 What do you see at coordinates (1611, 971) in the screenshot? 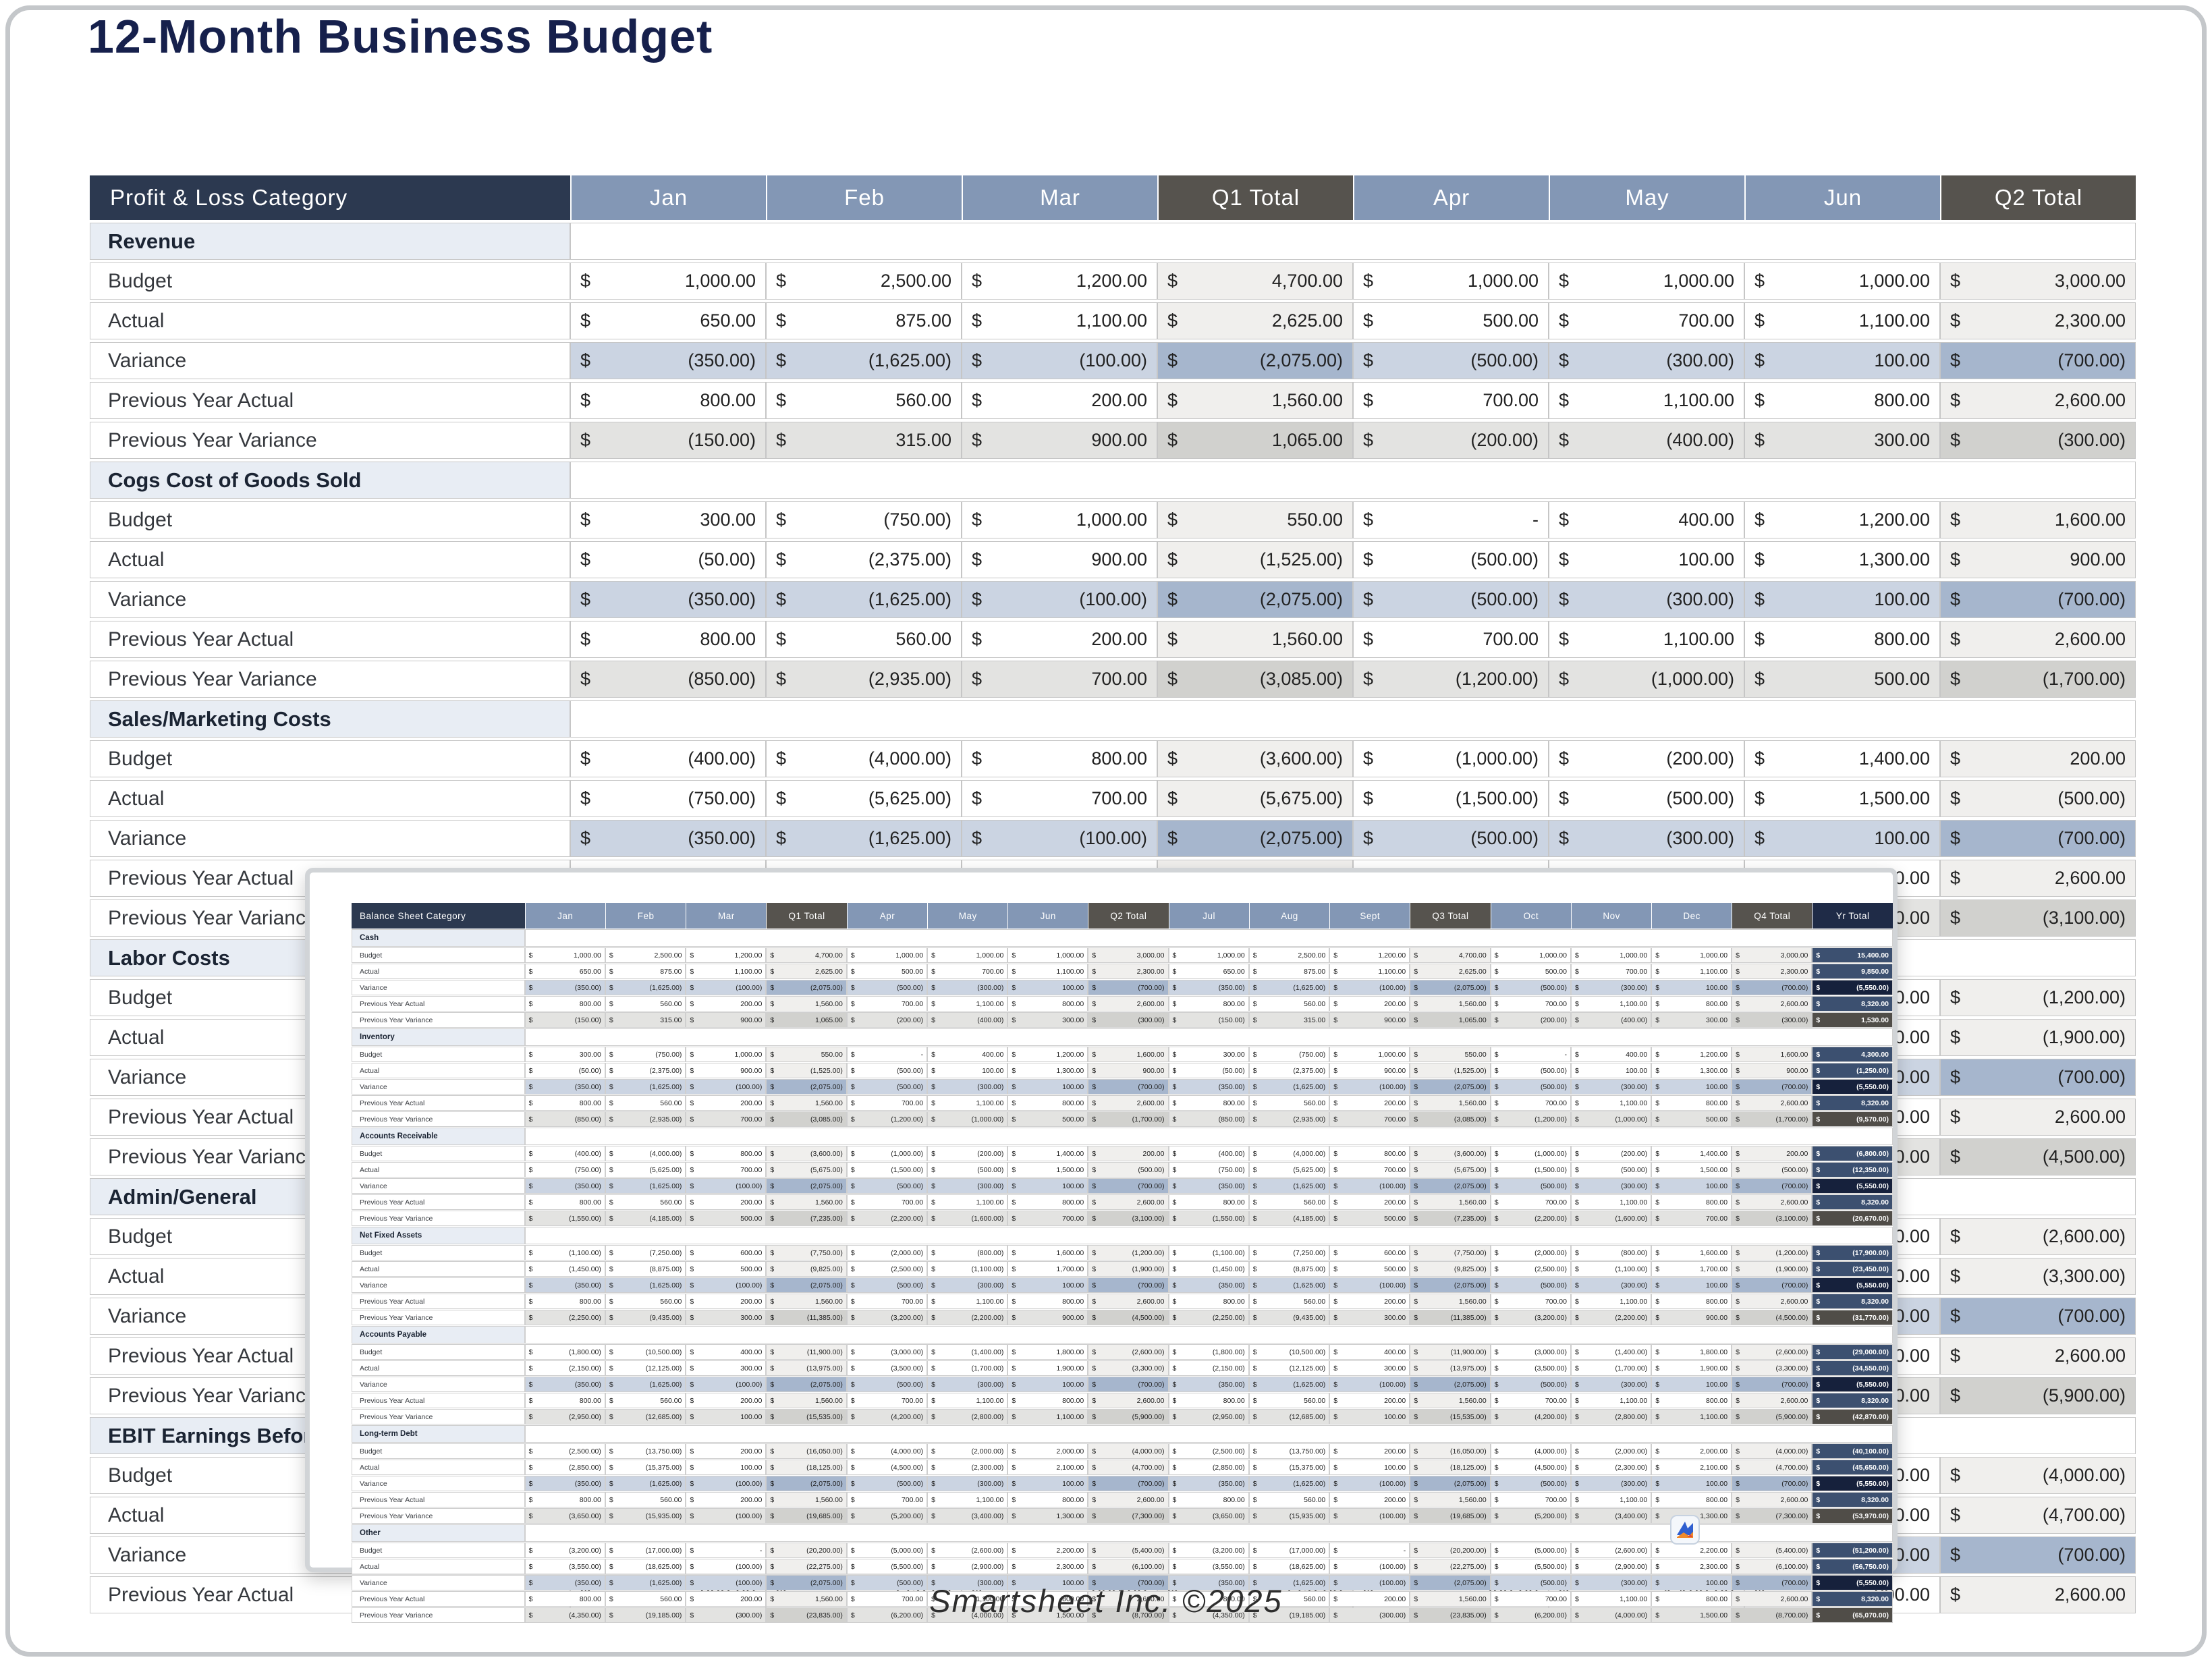
I see `cell: $700.00` at bounding box center [1611, 971].